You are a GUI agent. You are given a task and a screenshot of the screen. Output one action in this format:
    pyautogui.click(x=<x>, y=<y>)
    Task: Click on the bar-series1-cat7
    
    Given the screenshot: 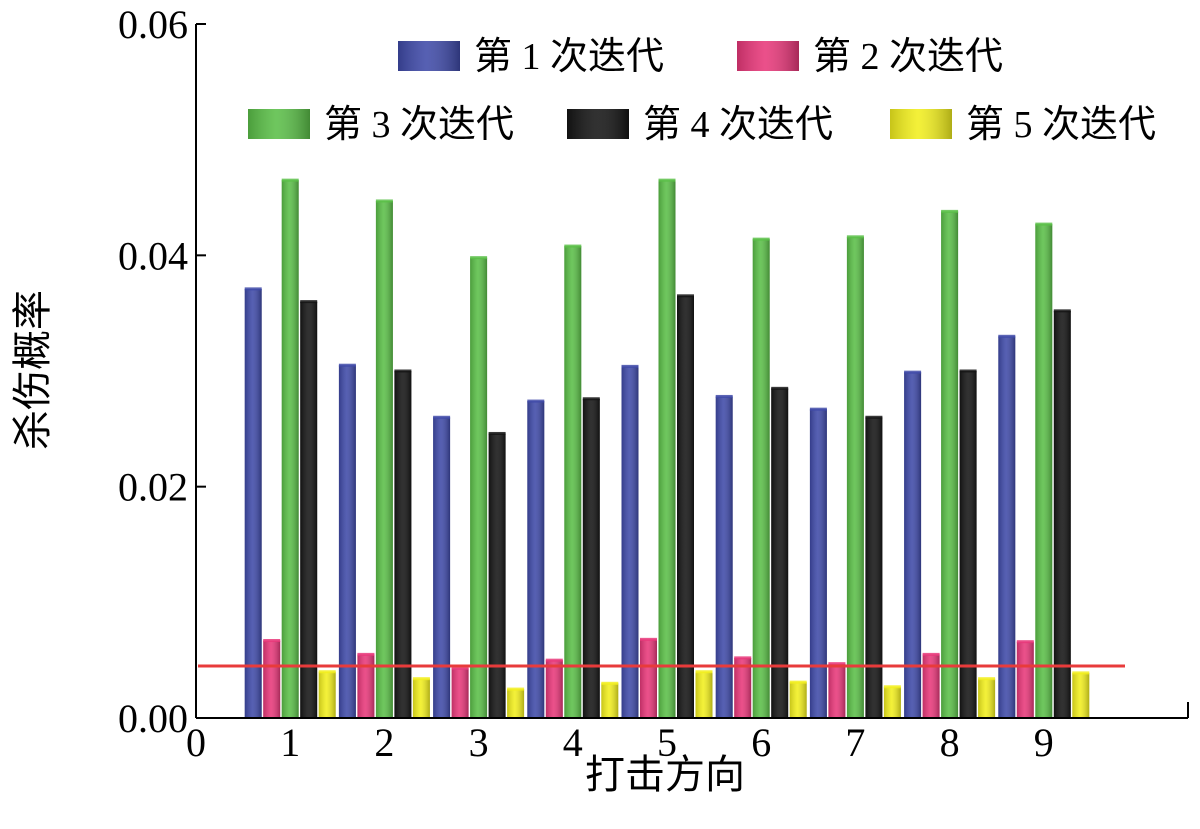 What is the action you would take?
    pyautogui.click(x=818, y=562)
    